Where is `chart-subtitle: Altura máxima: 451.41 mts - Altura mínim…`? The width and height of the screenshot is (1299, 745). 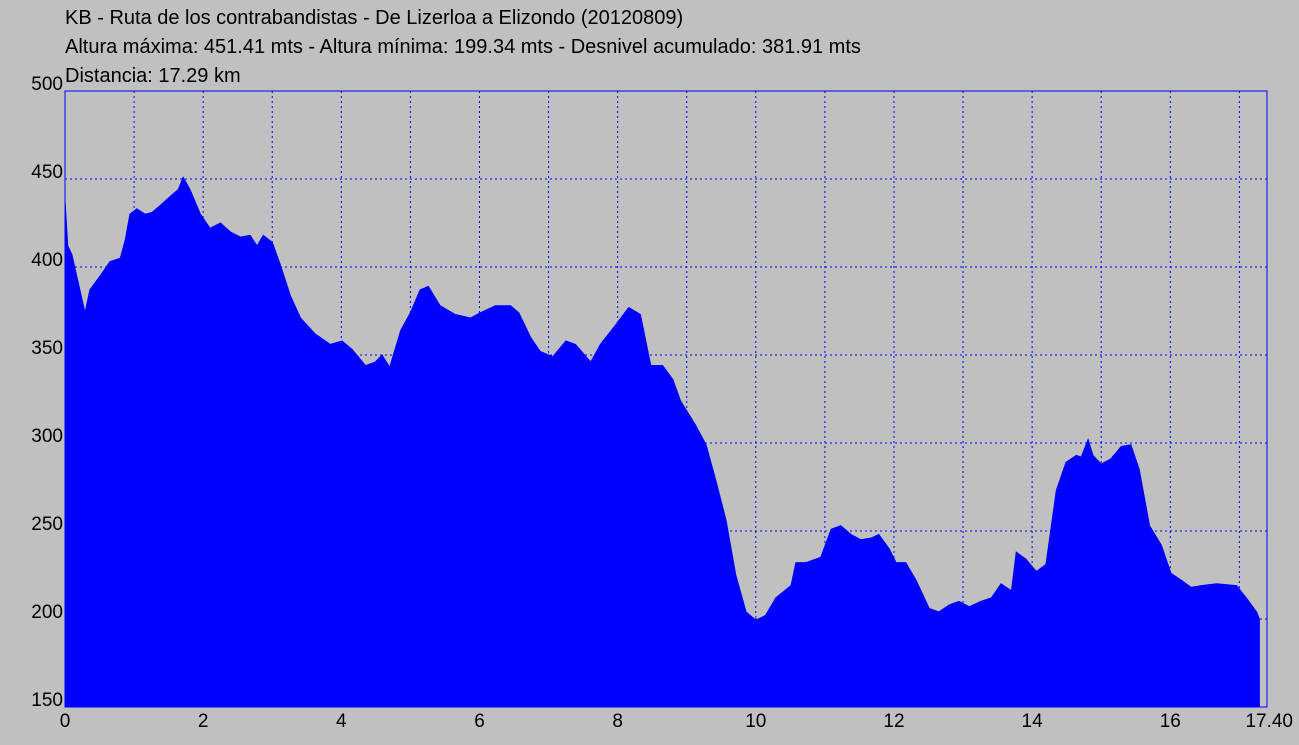
chart-subtitle: Altura máxima: 451.41 mts - Altura mínim… is located at coordinates (463, 47).